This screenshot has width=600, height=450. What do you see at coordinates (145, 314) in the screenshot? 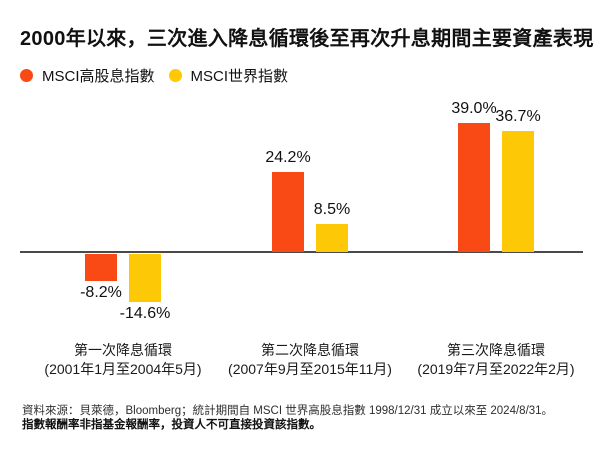
I see `value-label-msci-world-cycle-1: -14.6%` at bounding box center [145, 314].